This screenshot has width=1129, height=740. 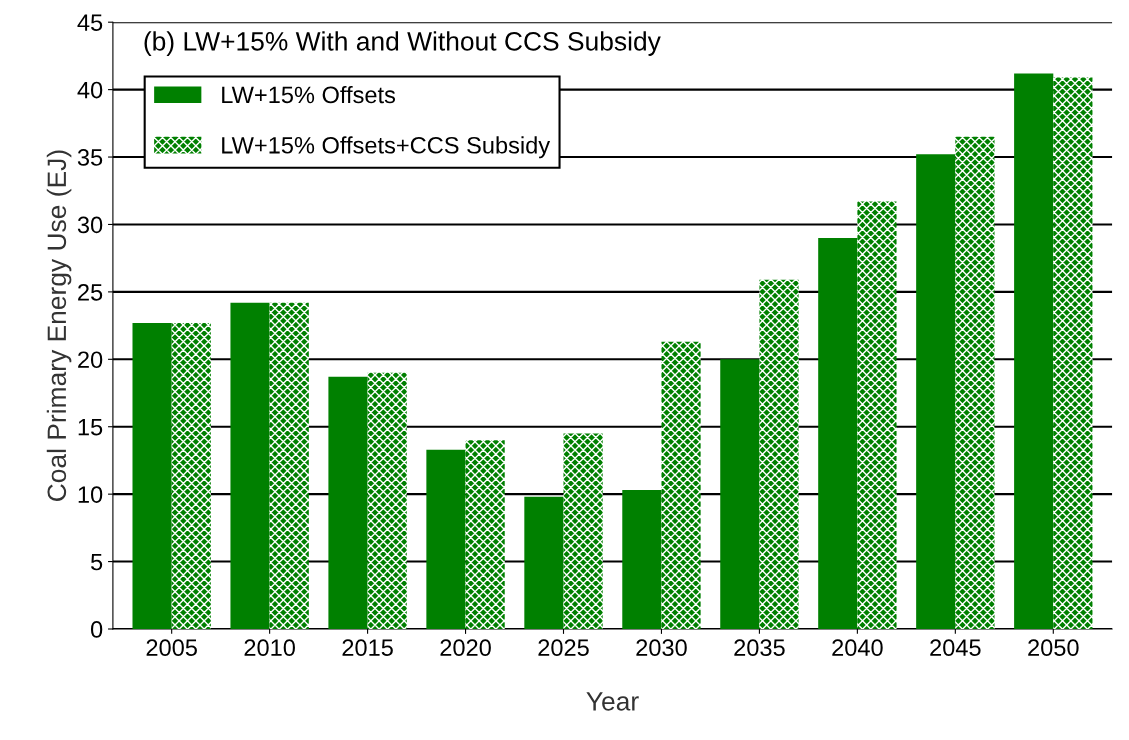 I want to click on y-tick-label: 30, so click(x=90, y=225).